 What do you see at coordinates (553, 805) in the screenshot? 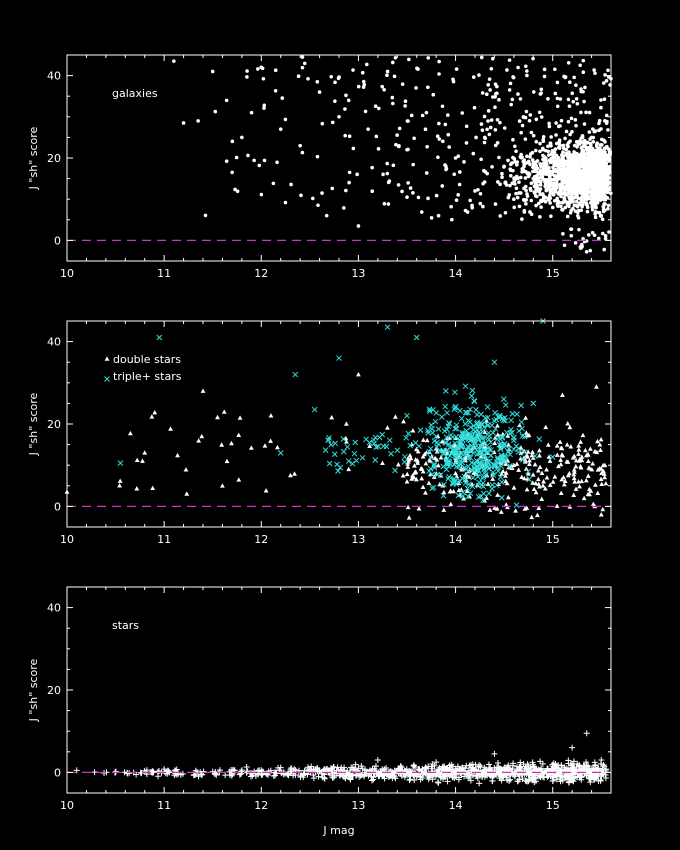
I see `x-tick-label: 15` at bounding box center [553, 805].